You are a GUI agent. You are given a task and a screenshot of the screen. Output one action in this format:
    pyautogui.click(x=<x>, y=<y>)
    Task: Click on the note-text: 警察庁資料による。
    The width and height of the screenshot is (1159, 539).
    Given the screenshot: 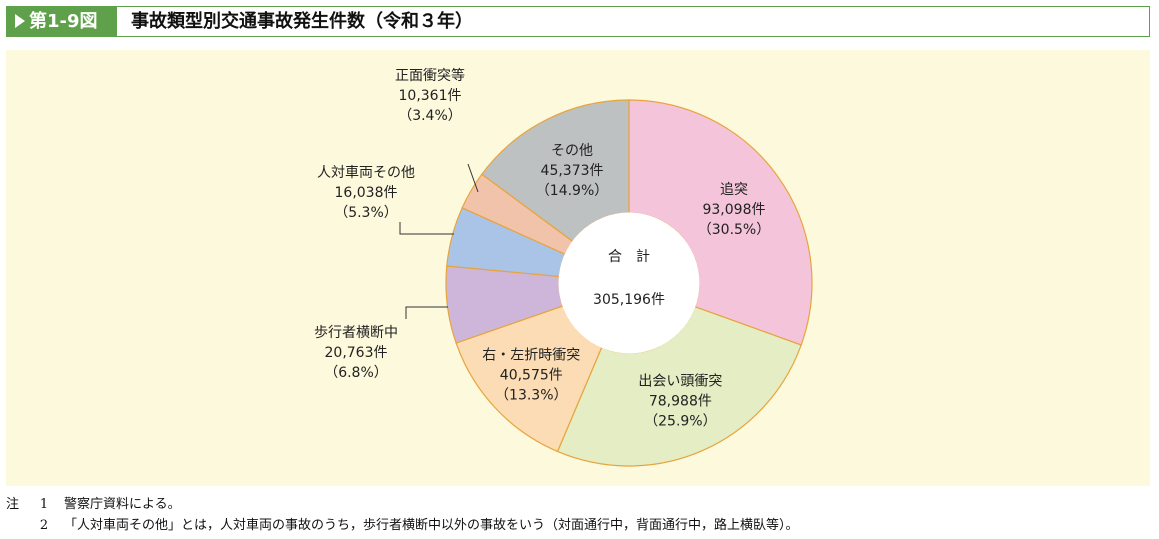 What is the action you would take?
    pyautogui.click(x=122, y=504)
    